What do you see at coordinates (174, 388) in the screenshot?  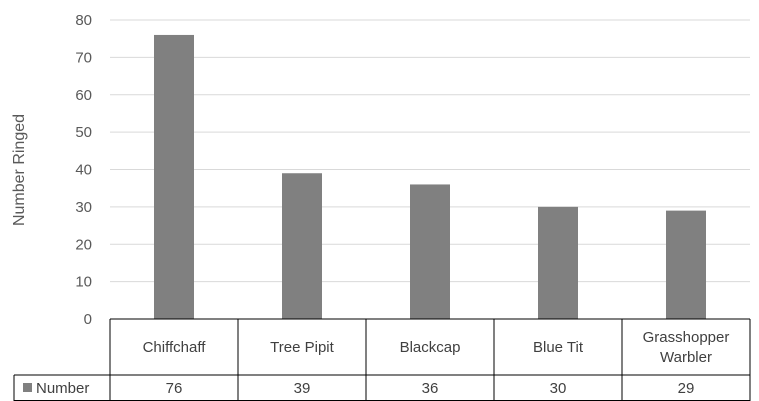 I see `data-table-value: 76` at bounding box center [174, 388].